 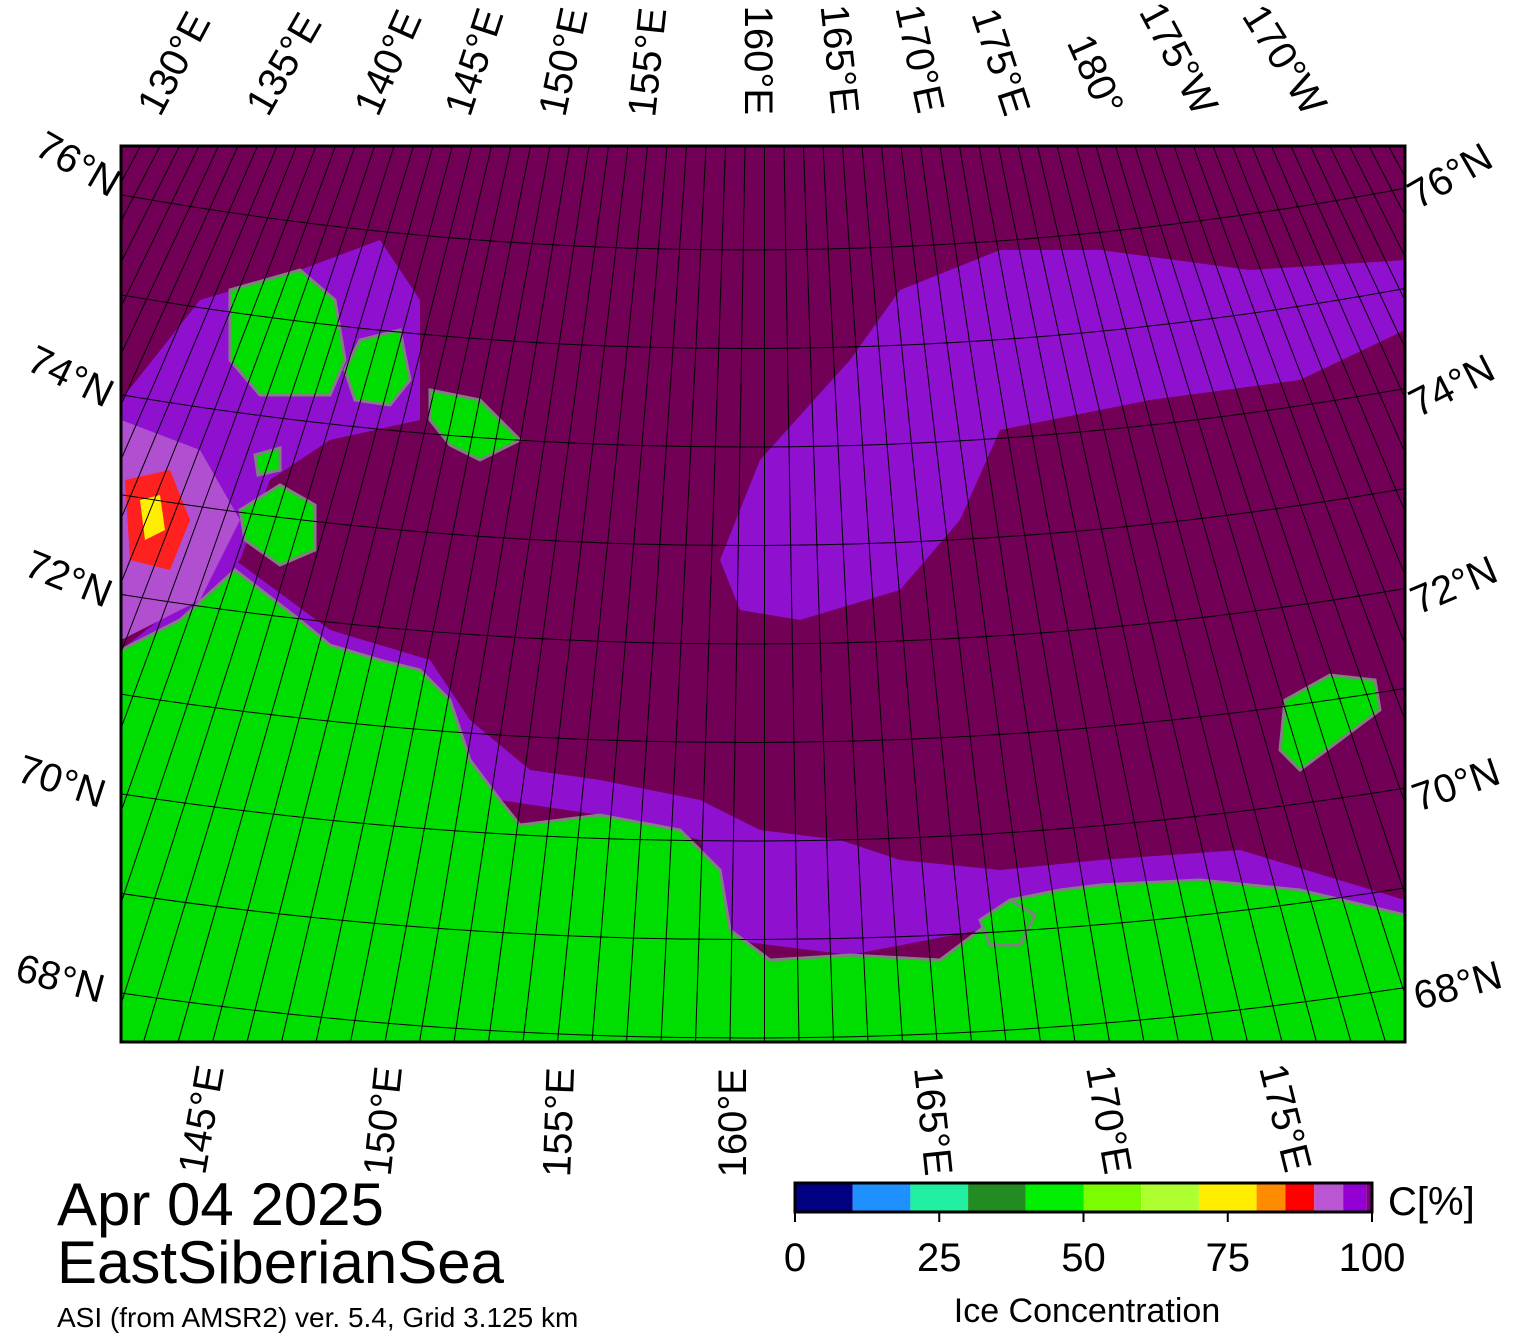 I want to click on bottom-lon-label: 160°E, so click(x=733, y=1122).